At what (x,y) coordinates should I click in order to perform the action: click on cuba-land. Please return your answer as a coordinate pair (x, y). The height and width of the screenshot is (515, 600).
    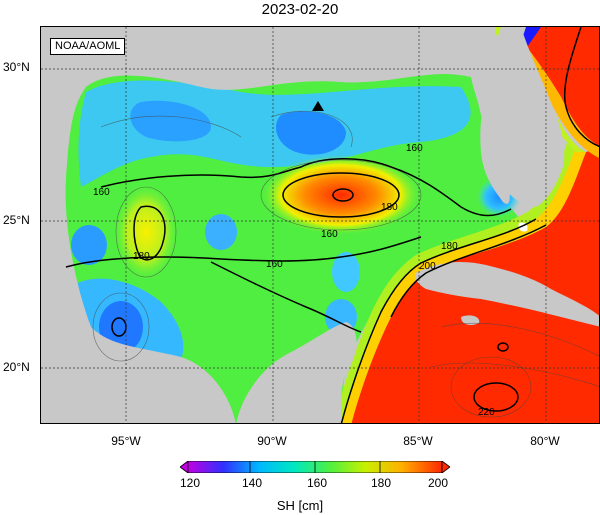
    Looking at the image, I should click on (507, 294).